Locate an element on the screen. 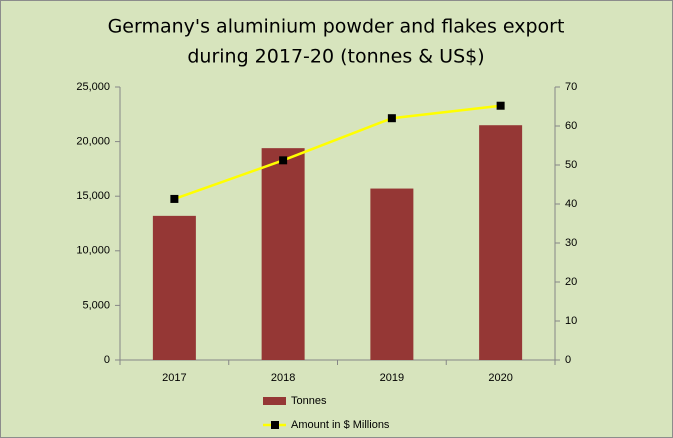 This screenshot has width=673, height=438. x-tick-label: 2020 is located at coordinates (500, 378).